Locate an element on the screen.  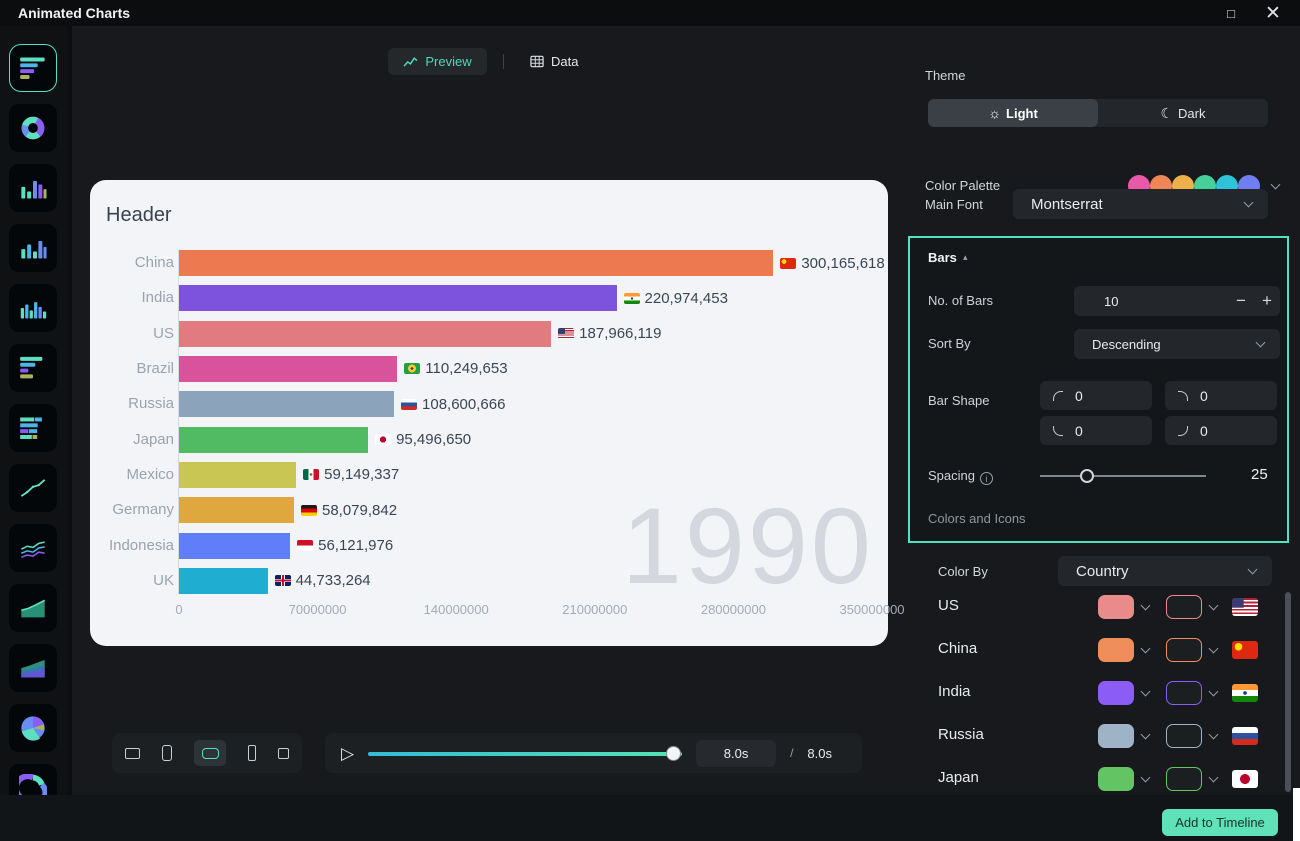
info-icon: i is located at coordinates (986, 478).